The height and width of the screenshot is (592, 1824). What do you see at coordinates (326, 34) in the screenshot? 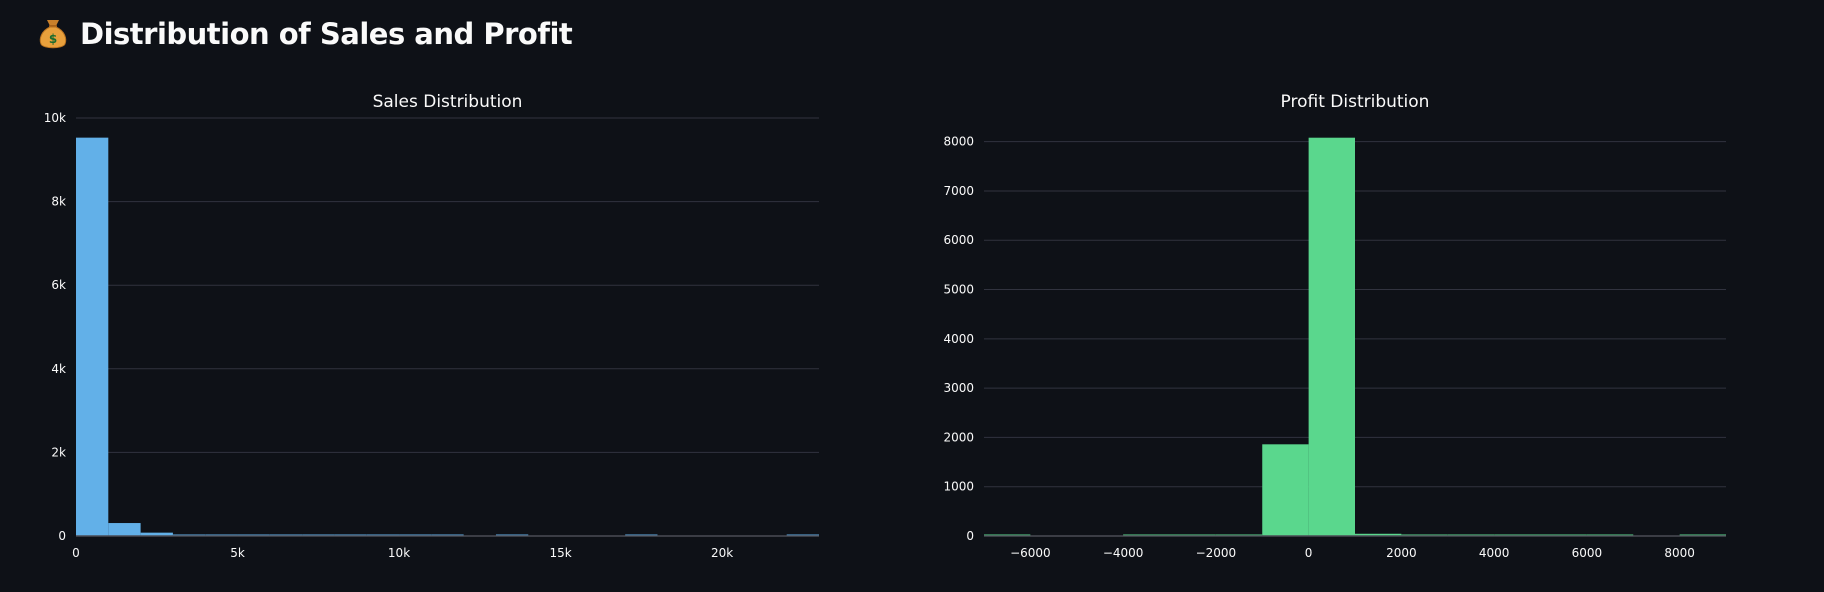
I see `page-title: Distribution of Sales and Profit` at bounding box center [326, 34].